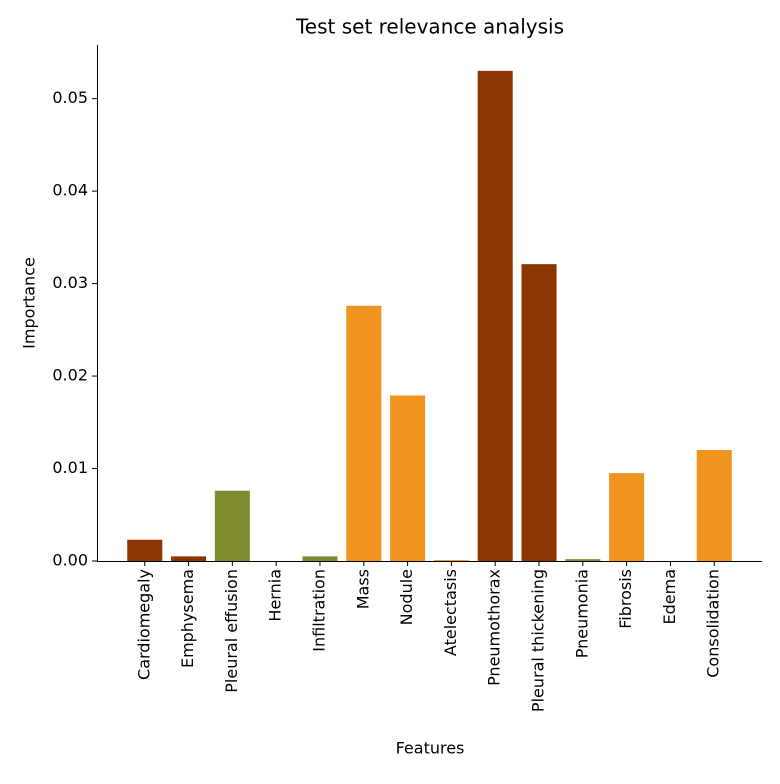  Describe the element at coordinates (713, 623) in the screenshot. I see `x-tick-label: Consolidation` at that location.